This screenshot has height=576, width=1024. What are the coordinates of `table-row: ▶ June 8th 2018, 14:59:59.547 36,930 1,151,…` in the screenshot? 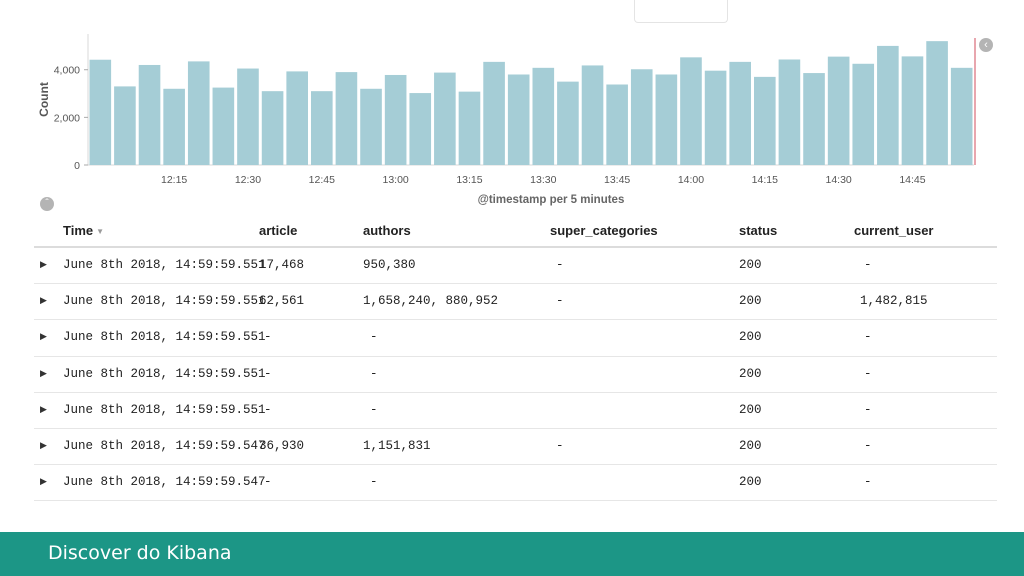 It's located at (515, 447).